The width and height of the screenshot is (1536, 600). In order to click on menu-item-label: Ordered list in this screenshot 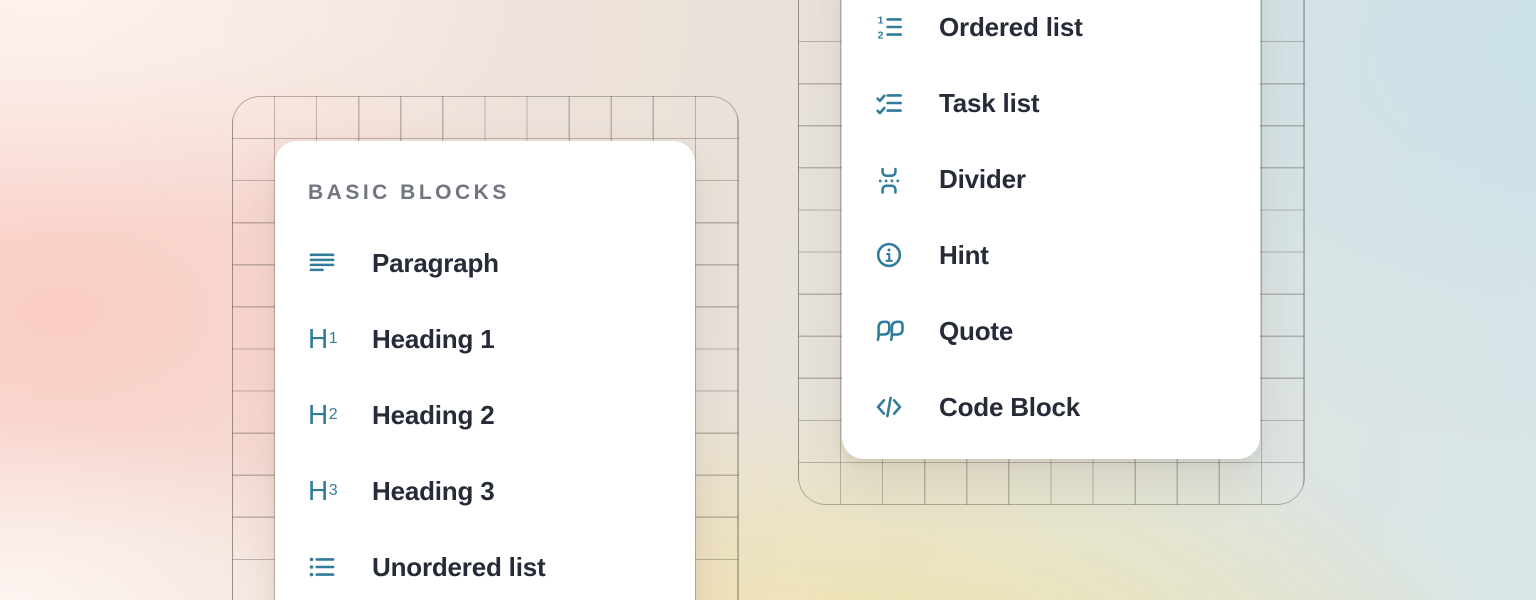, I will do `click(1011, 26)`.